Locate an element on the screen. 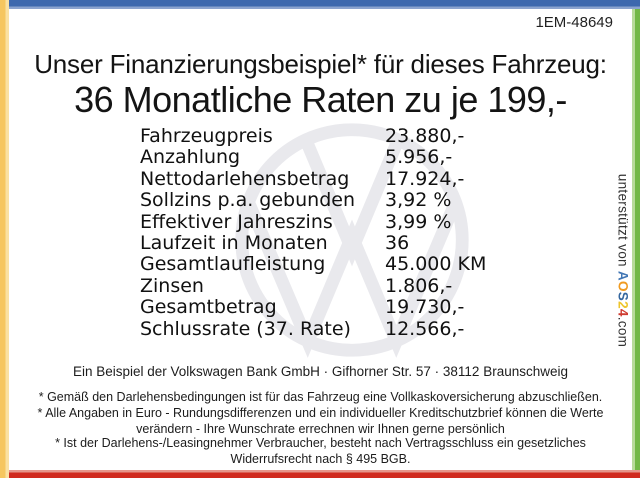 The width and height of the screenshot is (640, 478). table-row: Gesamtlaufleistung 45.000 KM is located at coordinates (313, 264).